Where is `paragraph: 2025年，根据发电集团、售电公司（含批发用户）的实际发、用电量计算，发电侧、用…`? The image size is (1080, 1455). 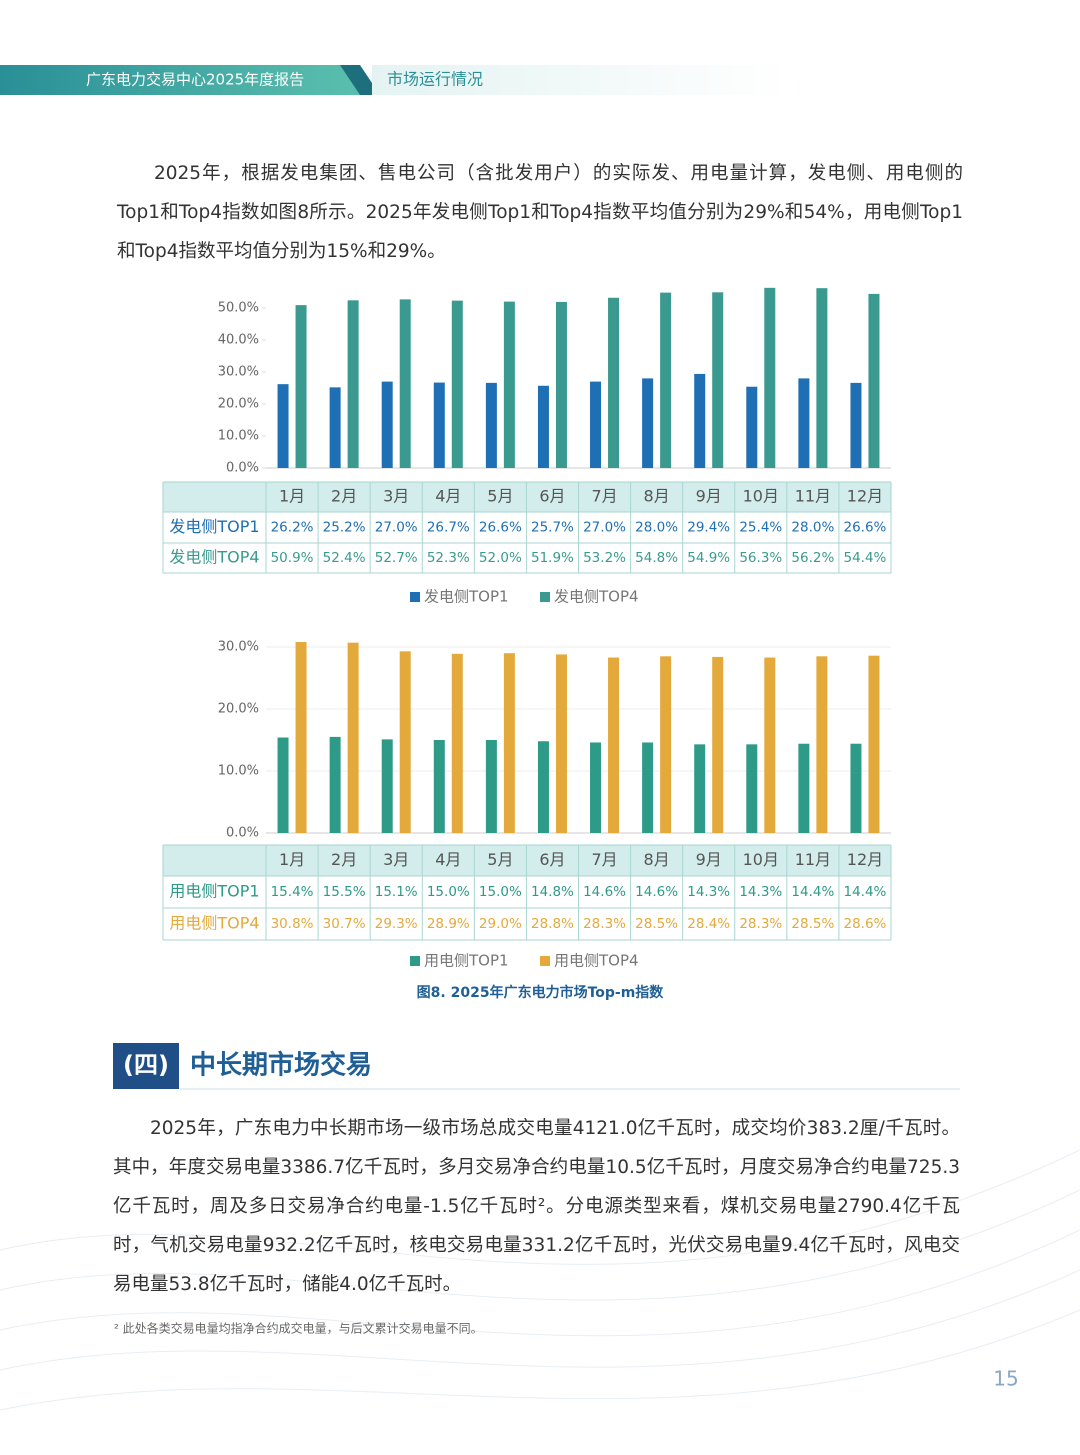 paragraph: 2025年，根据发电集团、售电公司（含批发用户）的实际发、用电量计算，发电侧、用… is located at coordinates (540, 212).